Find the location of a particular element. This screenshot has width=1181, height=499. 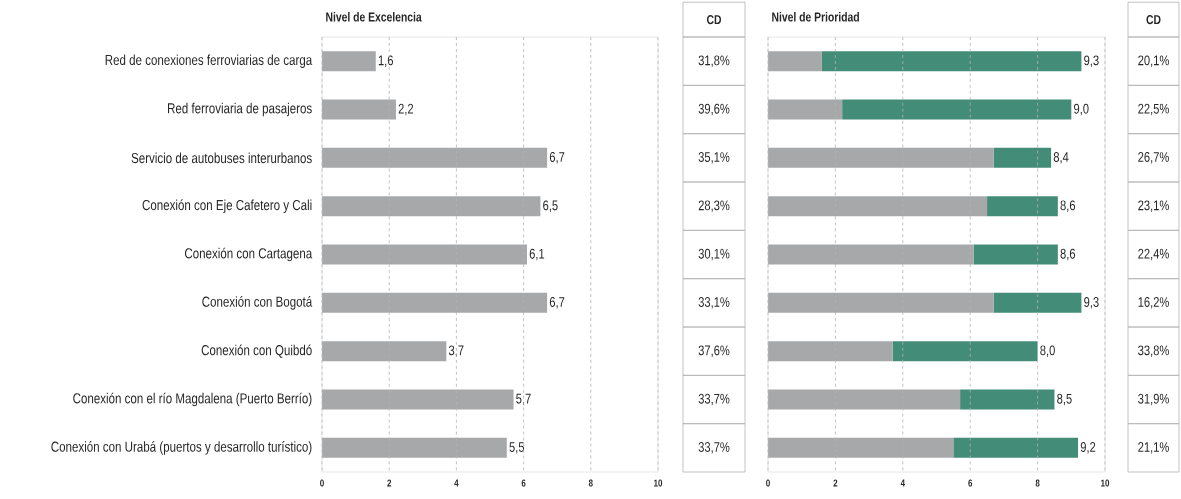

data-label: 5,5 is located at coordinates (517, 448).